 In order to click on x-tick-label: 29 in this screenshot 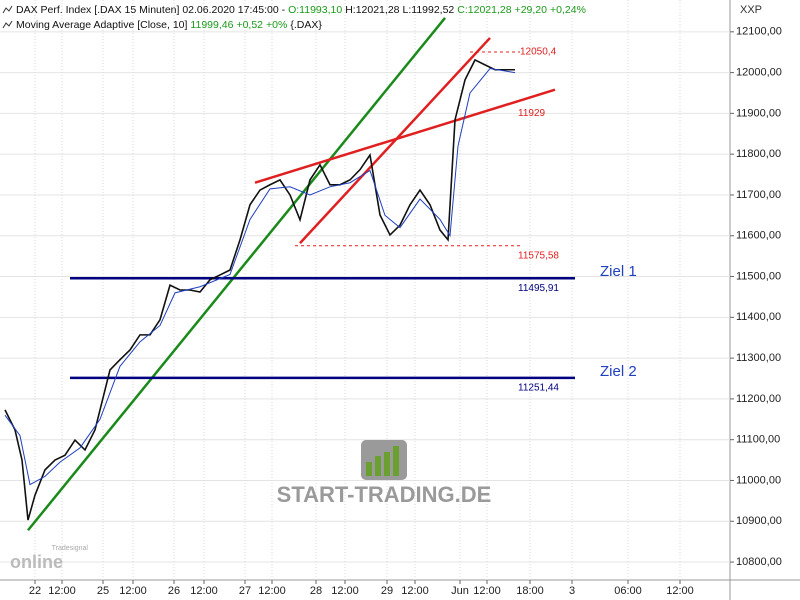, I will do `click(387, 591)`.